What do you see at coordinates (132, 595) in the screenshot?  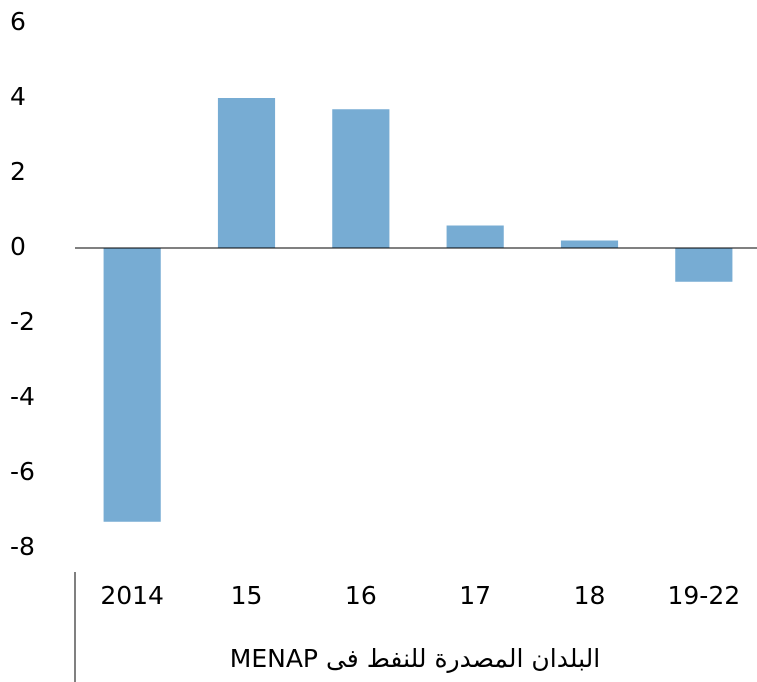 I see `x-tick-label: 2014` at bounding box center [132, 595].